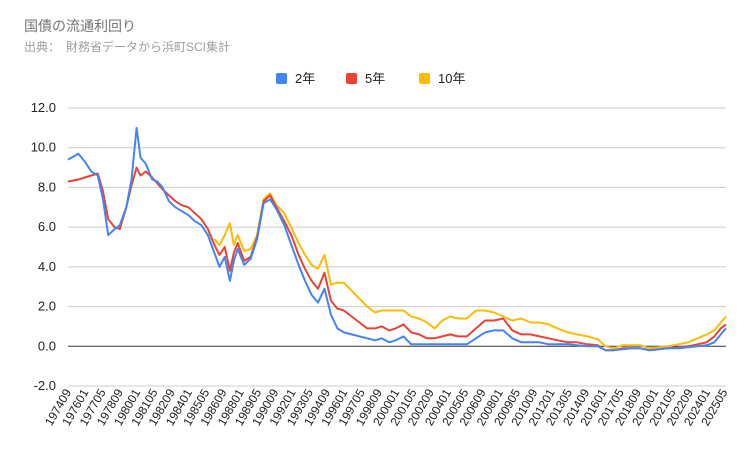 Image resolution: width=750 pixels, height=463 pixels. I want to click on chart-title: 国債の流通利回り, so click(80, 26).